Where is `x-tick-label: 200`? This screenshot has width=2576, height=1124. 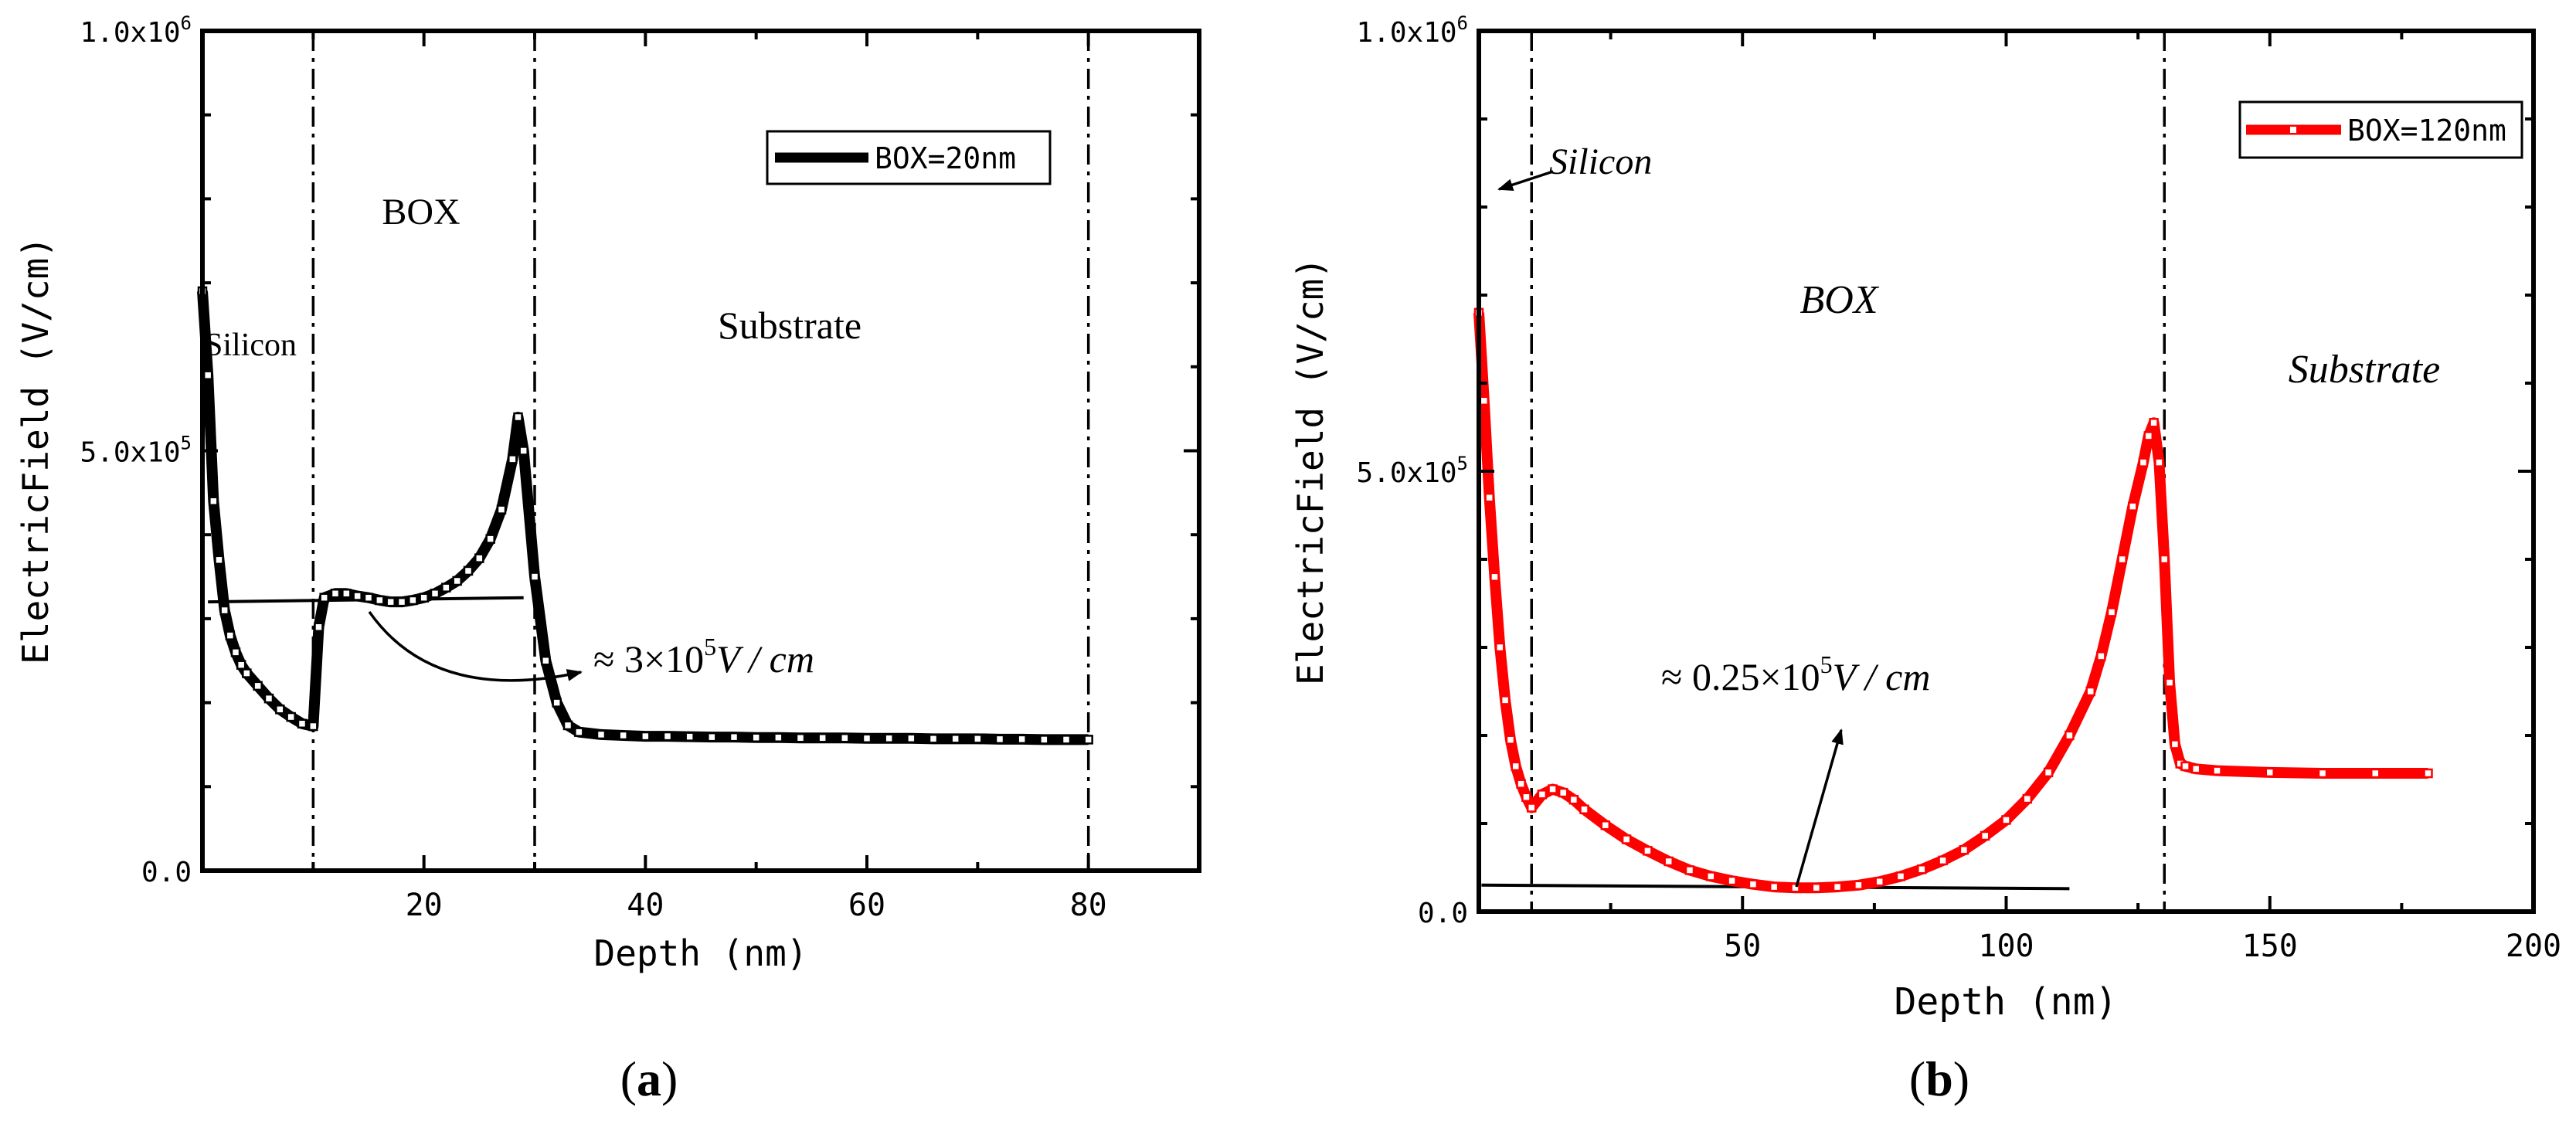
x-tick-label: 200 is located at coordinates (2533, 946).